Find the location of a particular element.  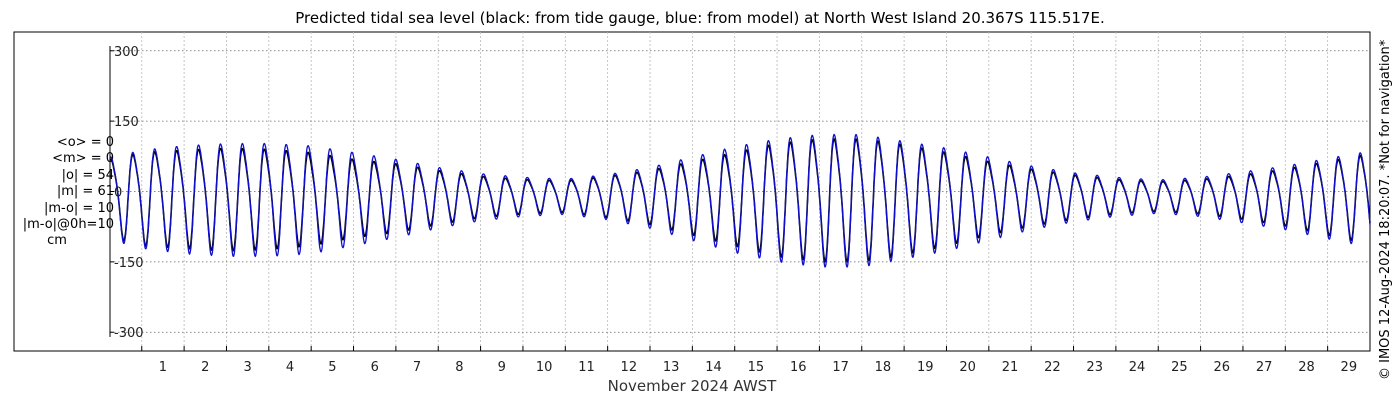

x-tick-label: 23 is located at coordinates (1094, 367).